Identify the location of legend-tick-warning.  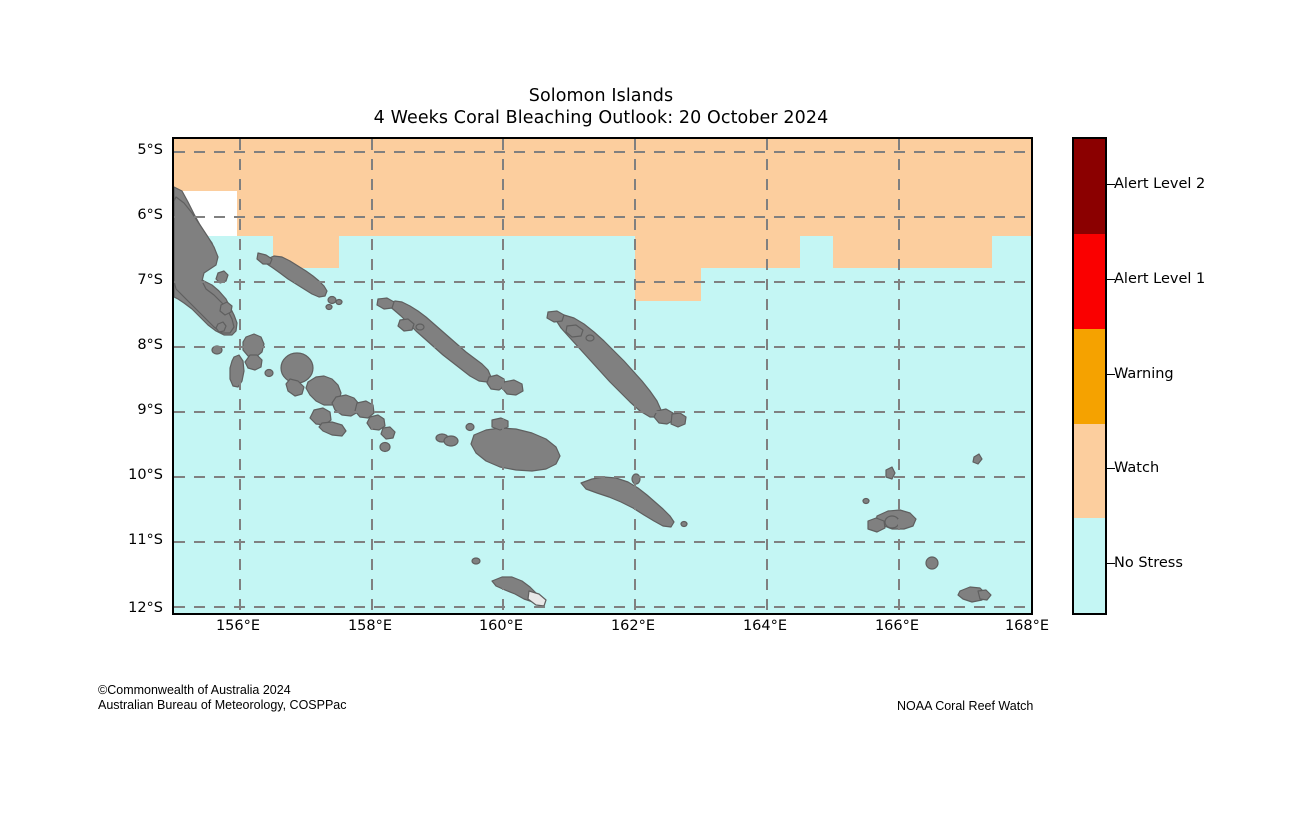
(1111, 374).